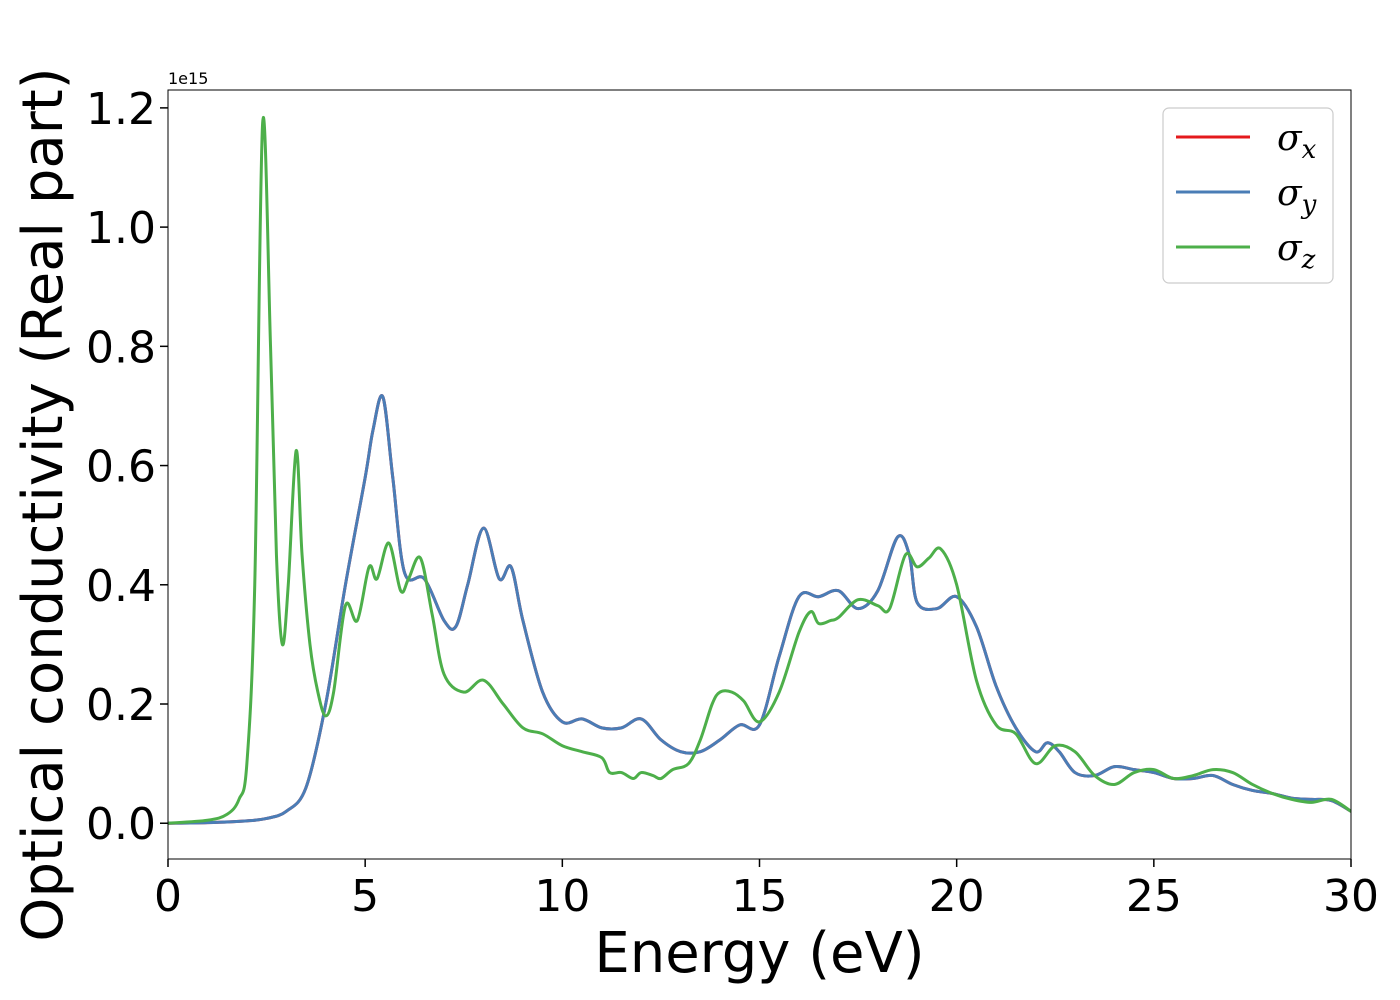  I want to click on y-tick-label: 0.8, so click(121, 347).